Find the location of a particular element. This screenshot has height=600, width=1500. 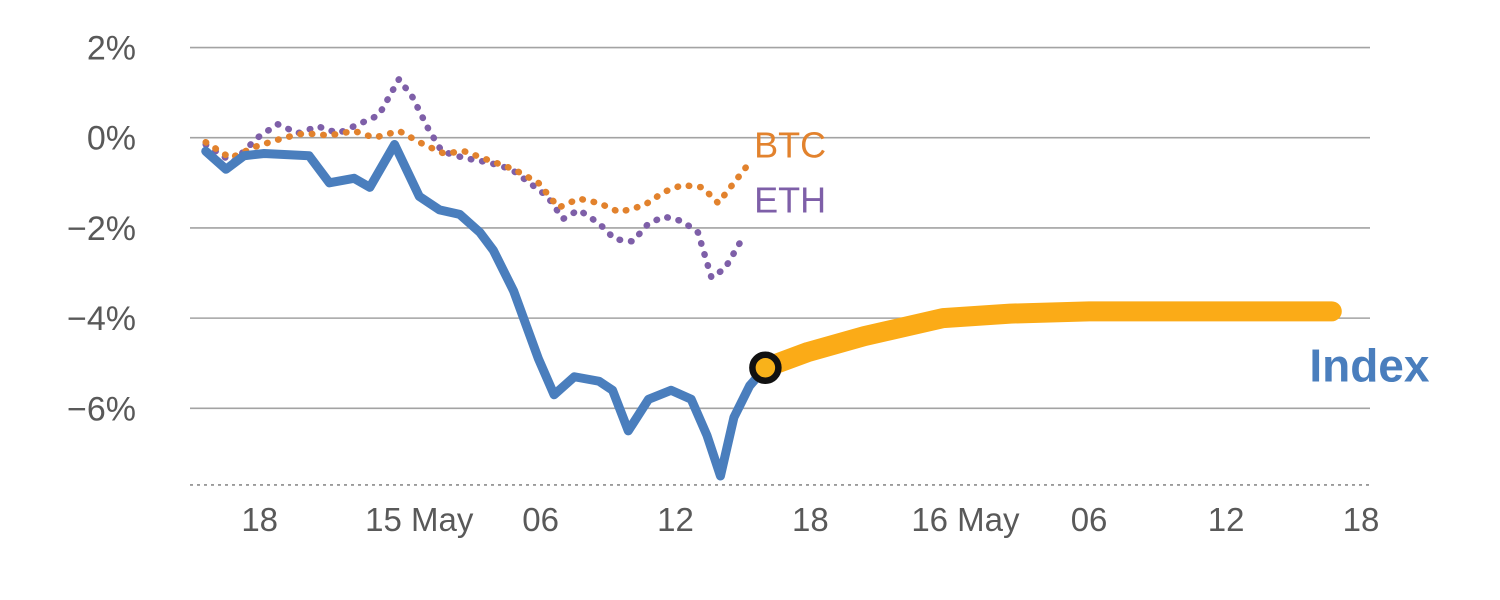

series-label-index: Index is located at coordinates (1369, 366).